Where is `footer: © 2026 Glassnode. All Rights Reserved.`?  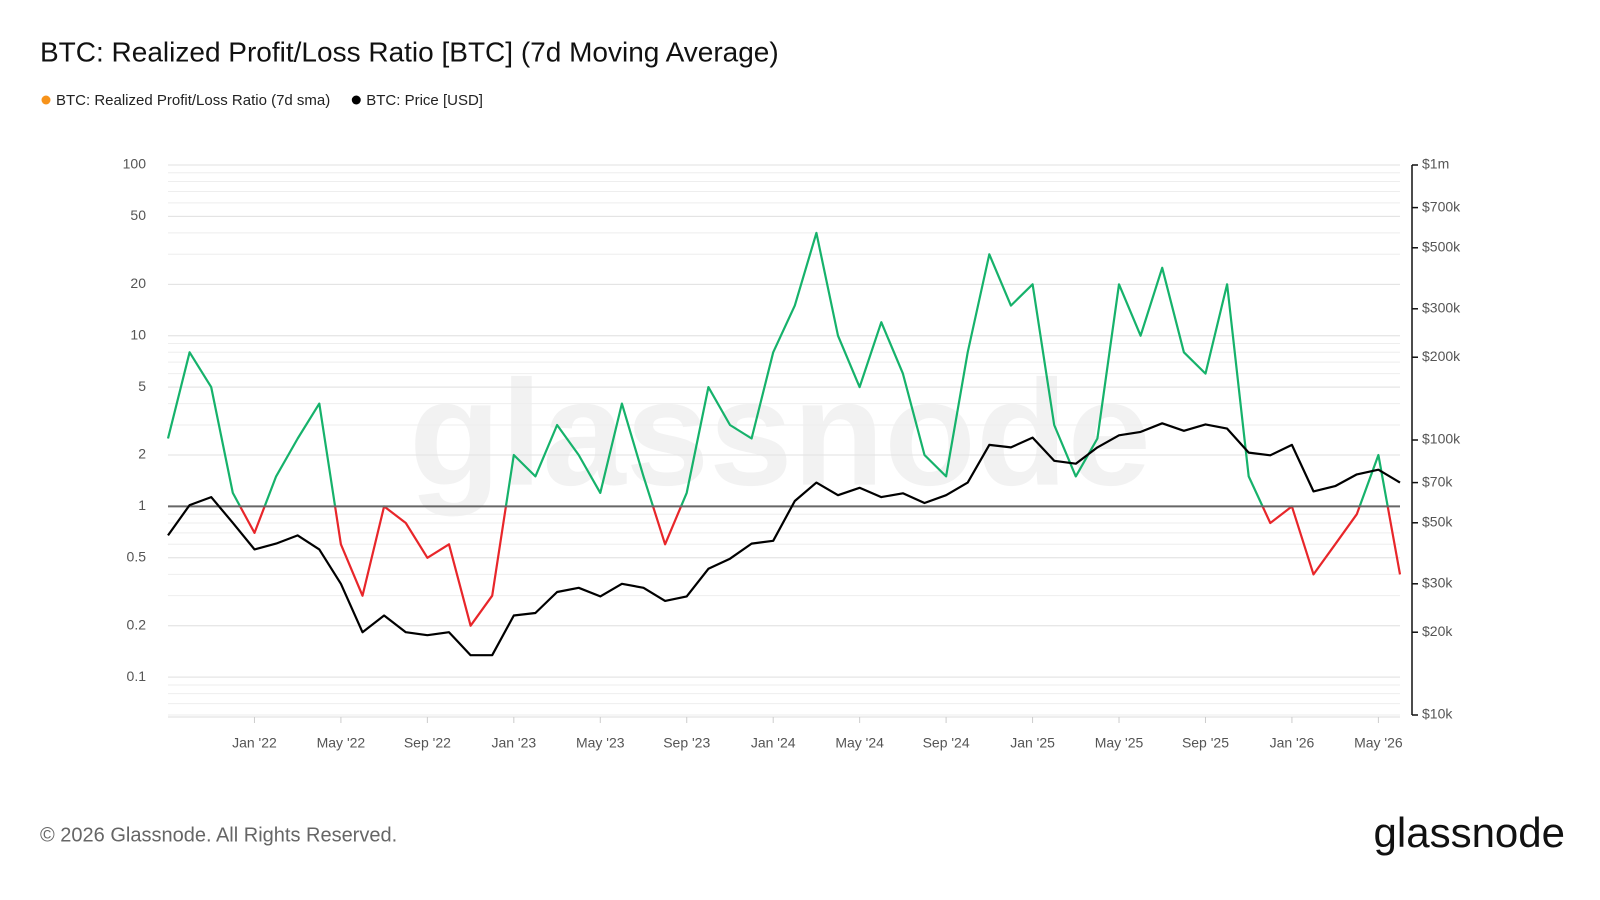 footer: © 2026 Glassnode. All Rights Reserved. is located at coordinates (218, 835).